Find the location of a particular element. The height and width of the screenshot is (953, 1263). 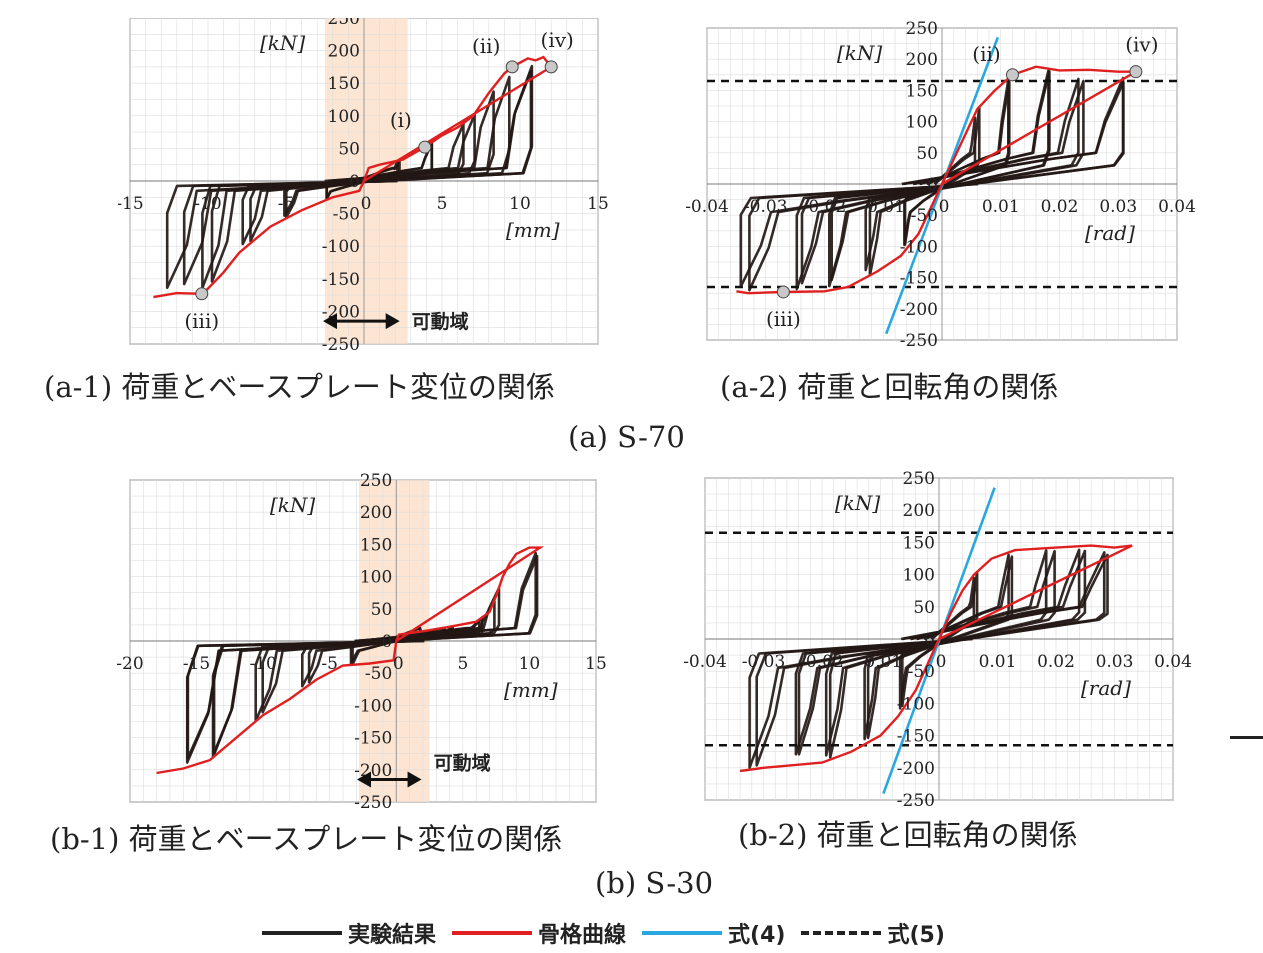

legend-experiment: 実験結果 is located at coordinates (349, 933).